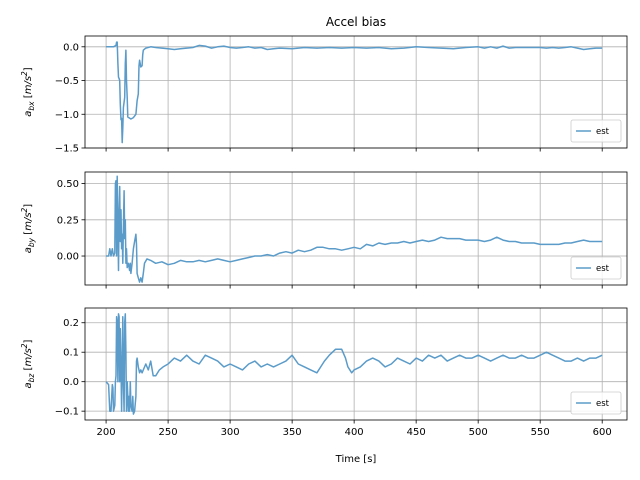  What do you see at coordinates (28, 92) in the screenshot?
I see `y-axis-label: abx [m/s2]` at bounding box center [28, 92].